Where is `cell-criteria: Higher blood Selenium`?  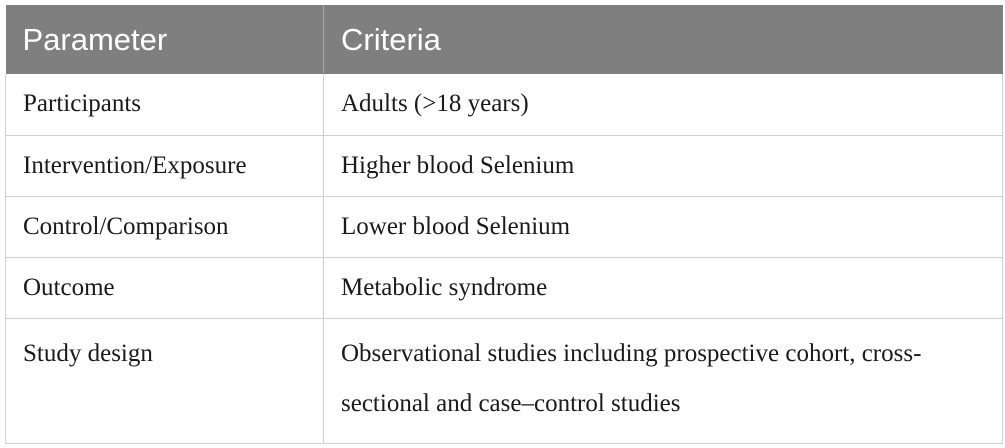 cell-criteria: Higher blood Selenium is located at coordinates (663, 166).